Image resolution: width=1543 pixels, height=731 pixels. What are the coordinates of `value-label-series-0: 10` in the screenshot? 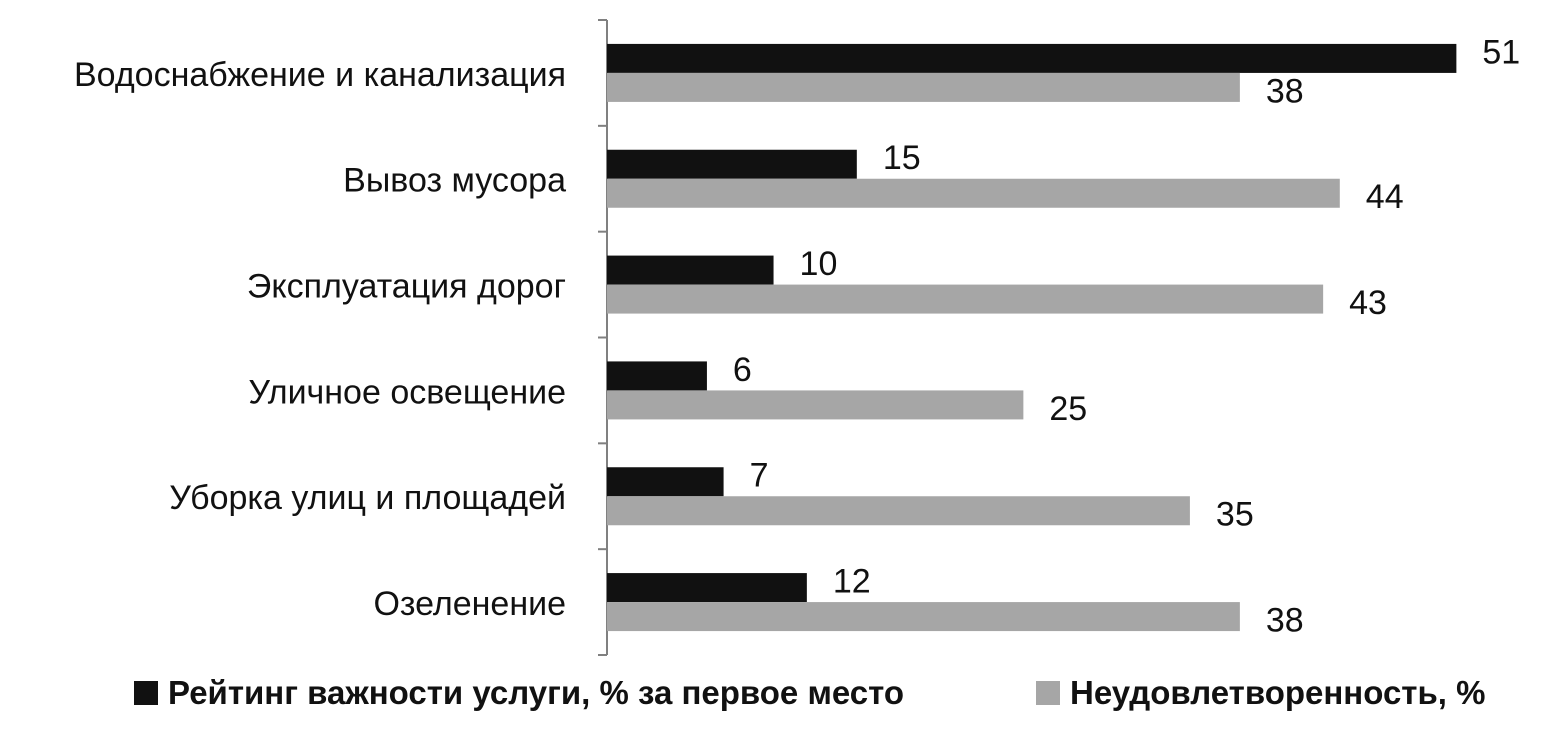 It's located at (819, 264).